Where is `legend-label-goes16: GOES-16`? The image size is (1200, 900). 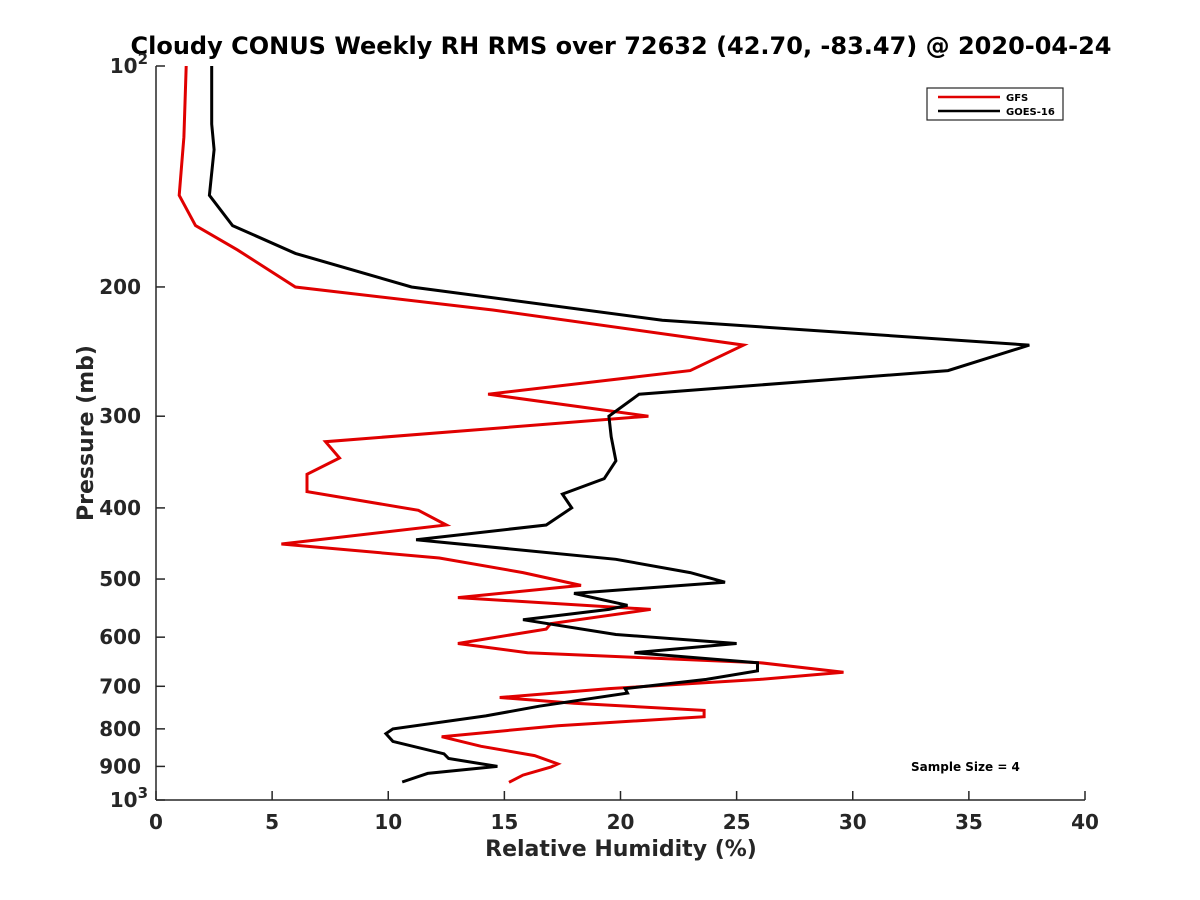
legend-label-goes16: GOES-16 is located at coordinates (1030, 112).